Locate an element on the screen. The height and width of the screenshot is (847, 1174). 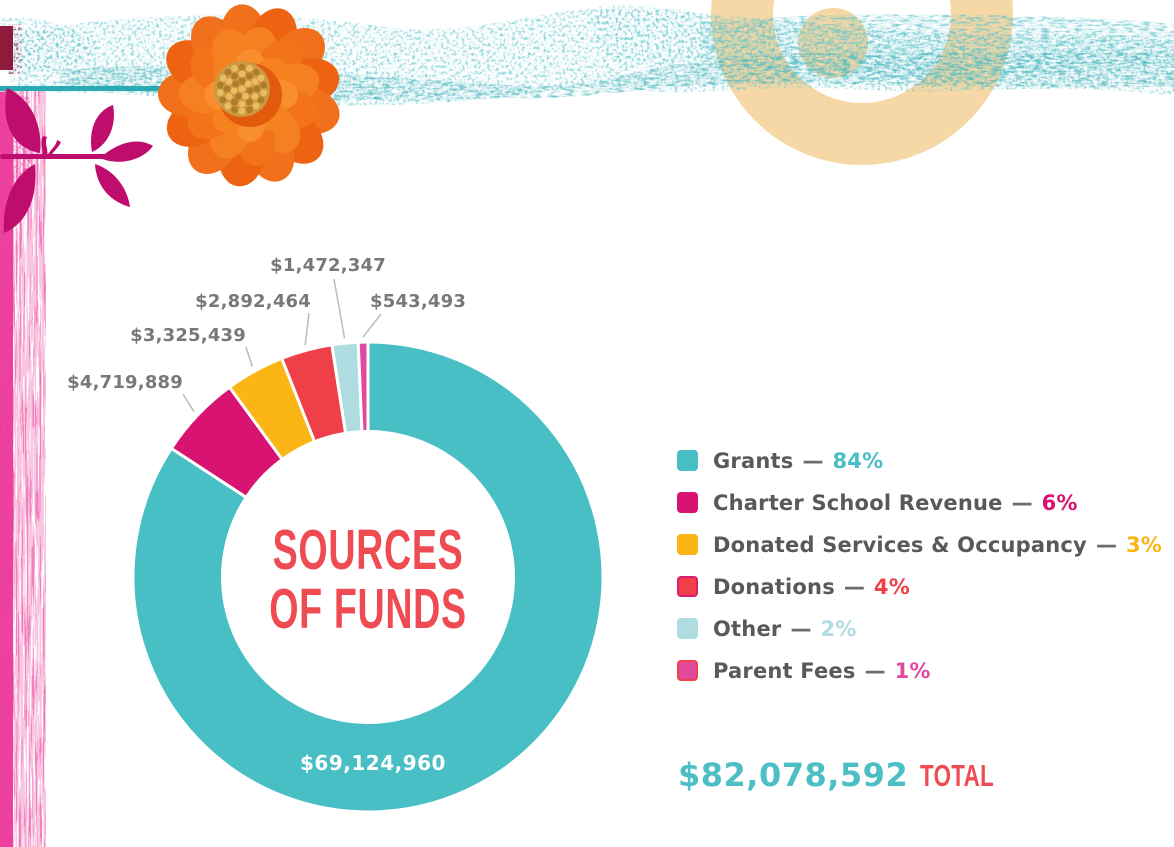
legend-percent: 84% is located at coordinates (858, 460).